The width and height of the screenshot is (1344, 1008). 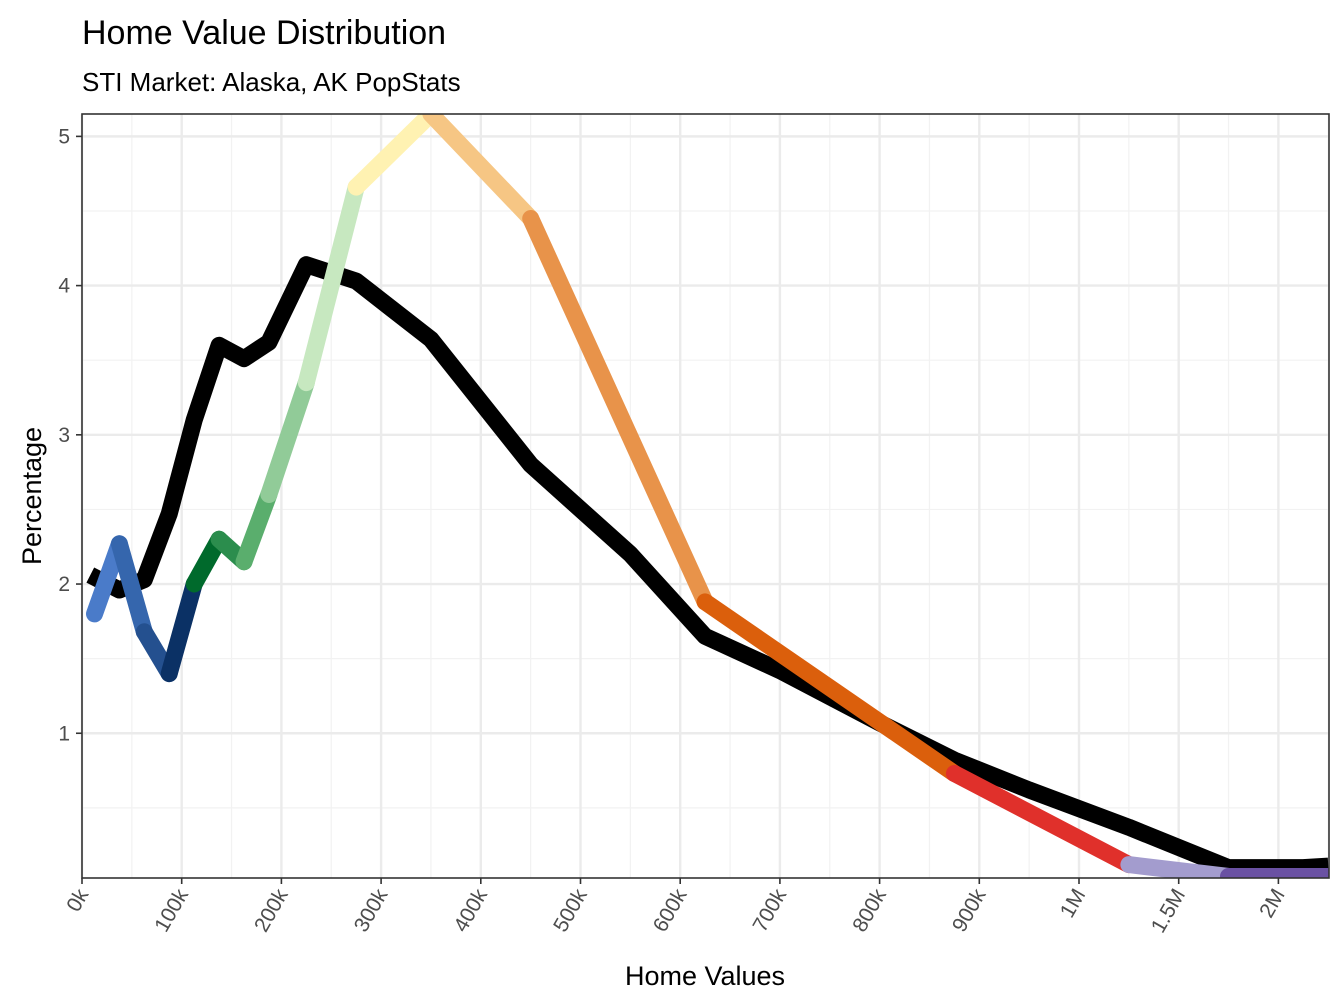 I want to click on x-tick-label: 100k, so click(x=171, y=910).